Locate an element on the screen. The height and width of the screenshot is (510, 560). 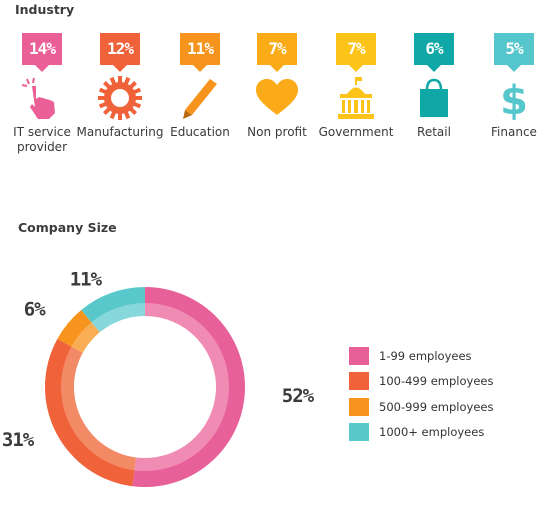
legend-label: 500-999 employees is located at coordinates (436, 406).